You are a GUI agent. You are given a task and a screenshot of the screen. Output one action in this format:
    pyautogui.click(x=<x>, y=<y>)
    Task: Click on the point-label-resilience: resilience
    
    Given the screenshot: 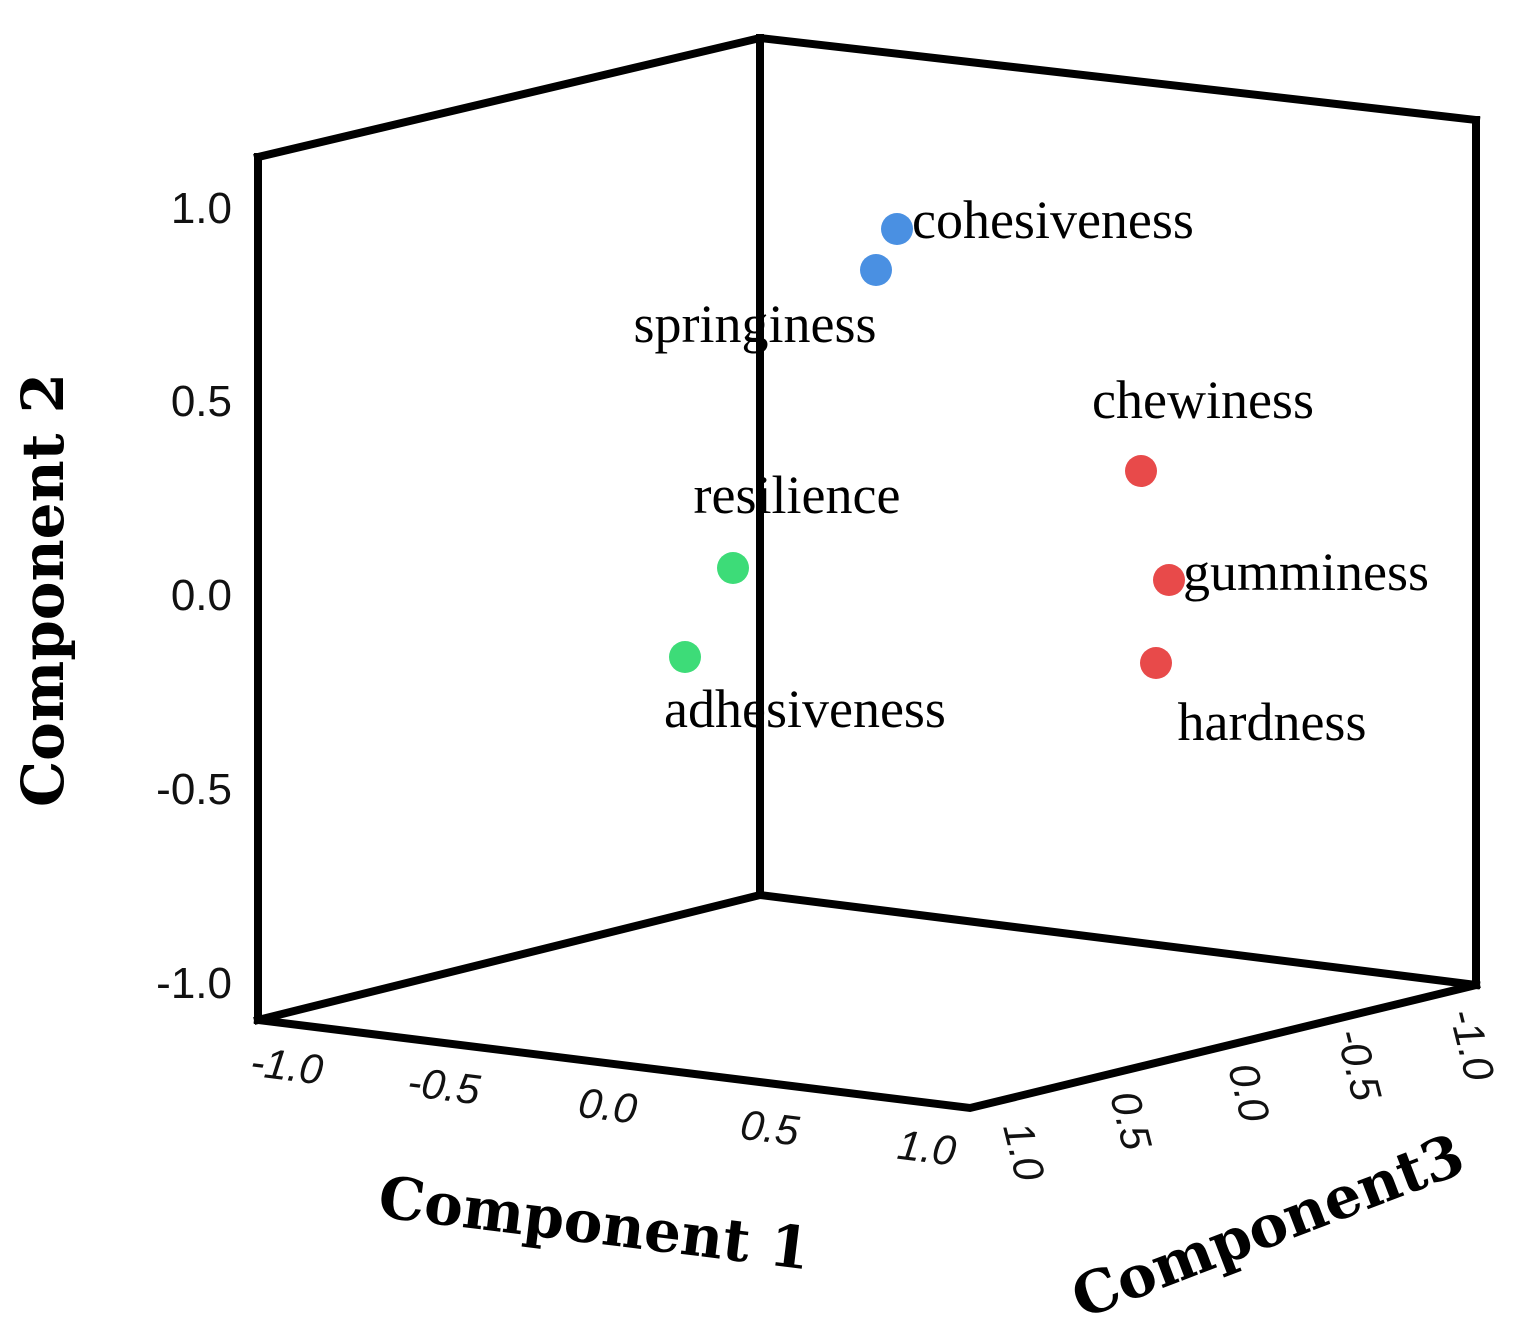 What is the action you would take?
    pyautogui.click(x=797, y=495)
    